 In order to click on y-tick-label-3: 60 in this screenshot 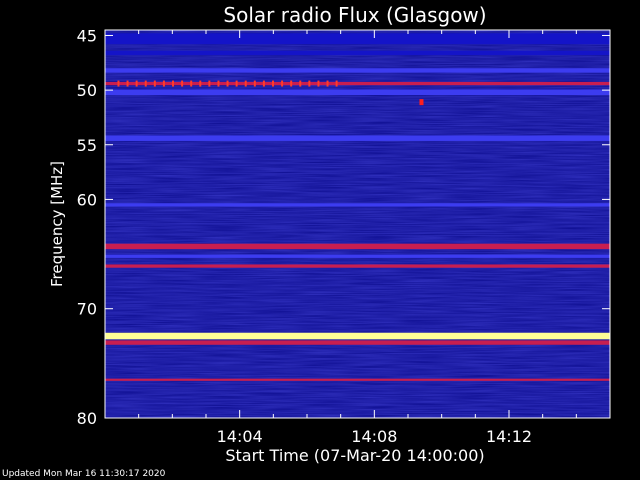, I will do `click(87, 199)`.